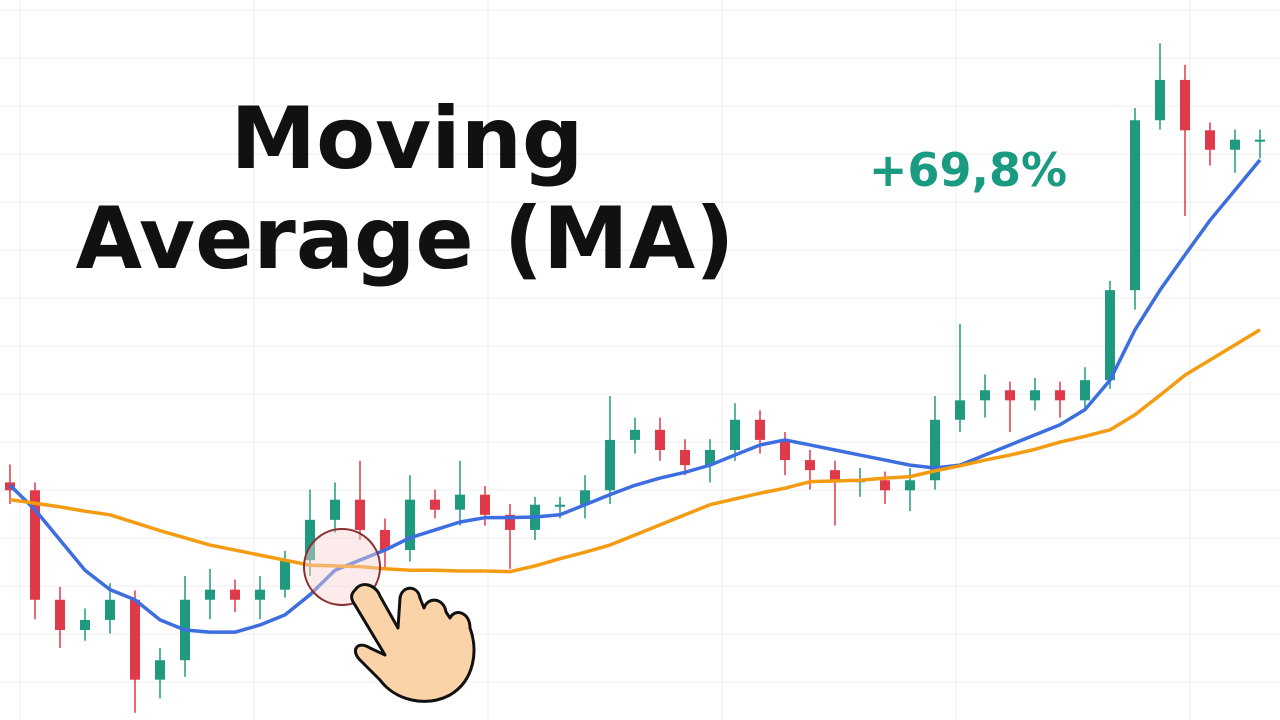 The width and height of the screenshot is (1280, 720). What do you see at coordinates (405, 239) in the screenshot?
I see `title-line: Average (MA)` at bounding box center [405, 239].